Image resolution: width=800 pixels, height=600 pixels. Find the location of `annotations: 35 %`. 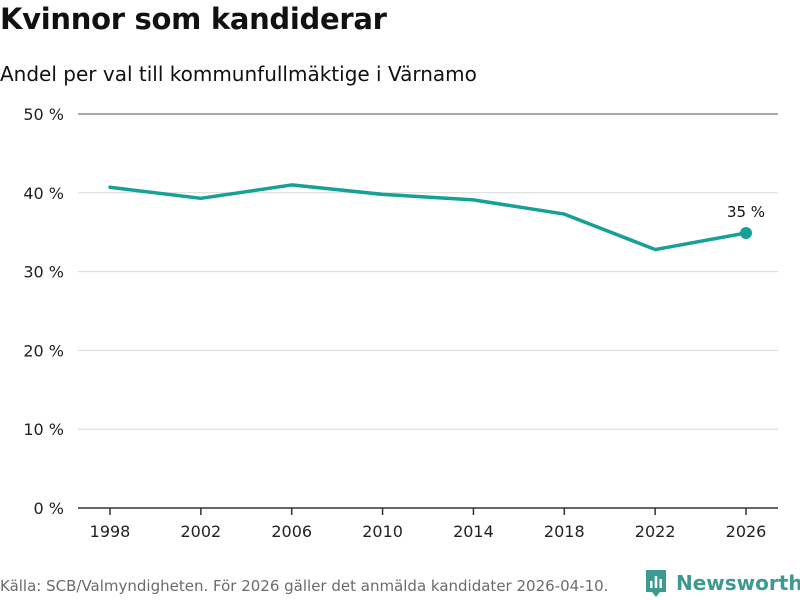

annotations: 35 % is located at coordinates (746, 221).